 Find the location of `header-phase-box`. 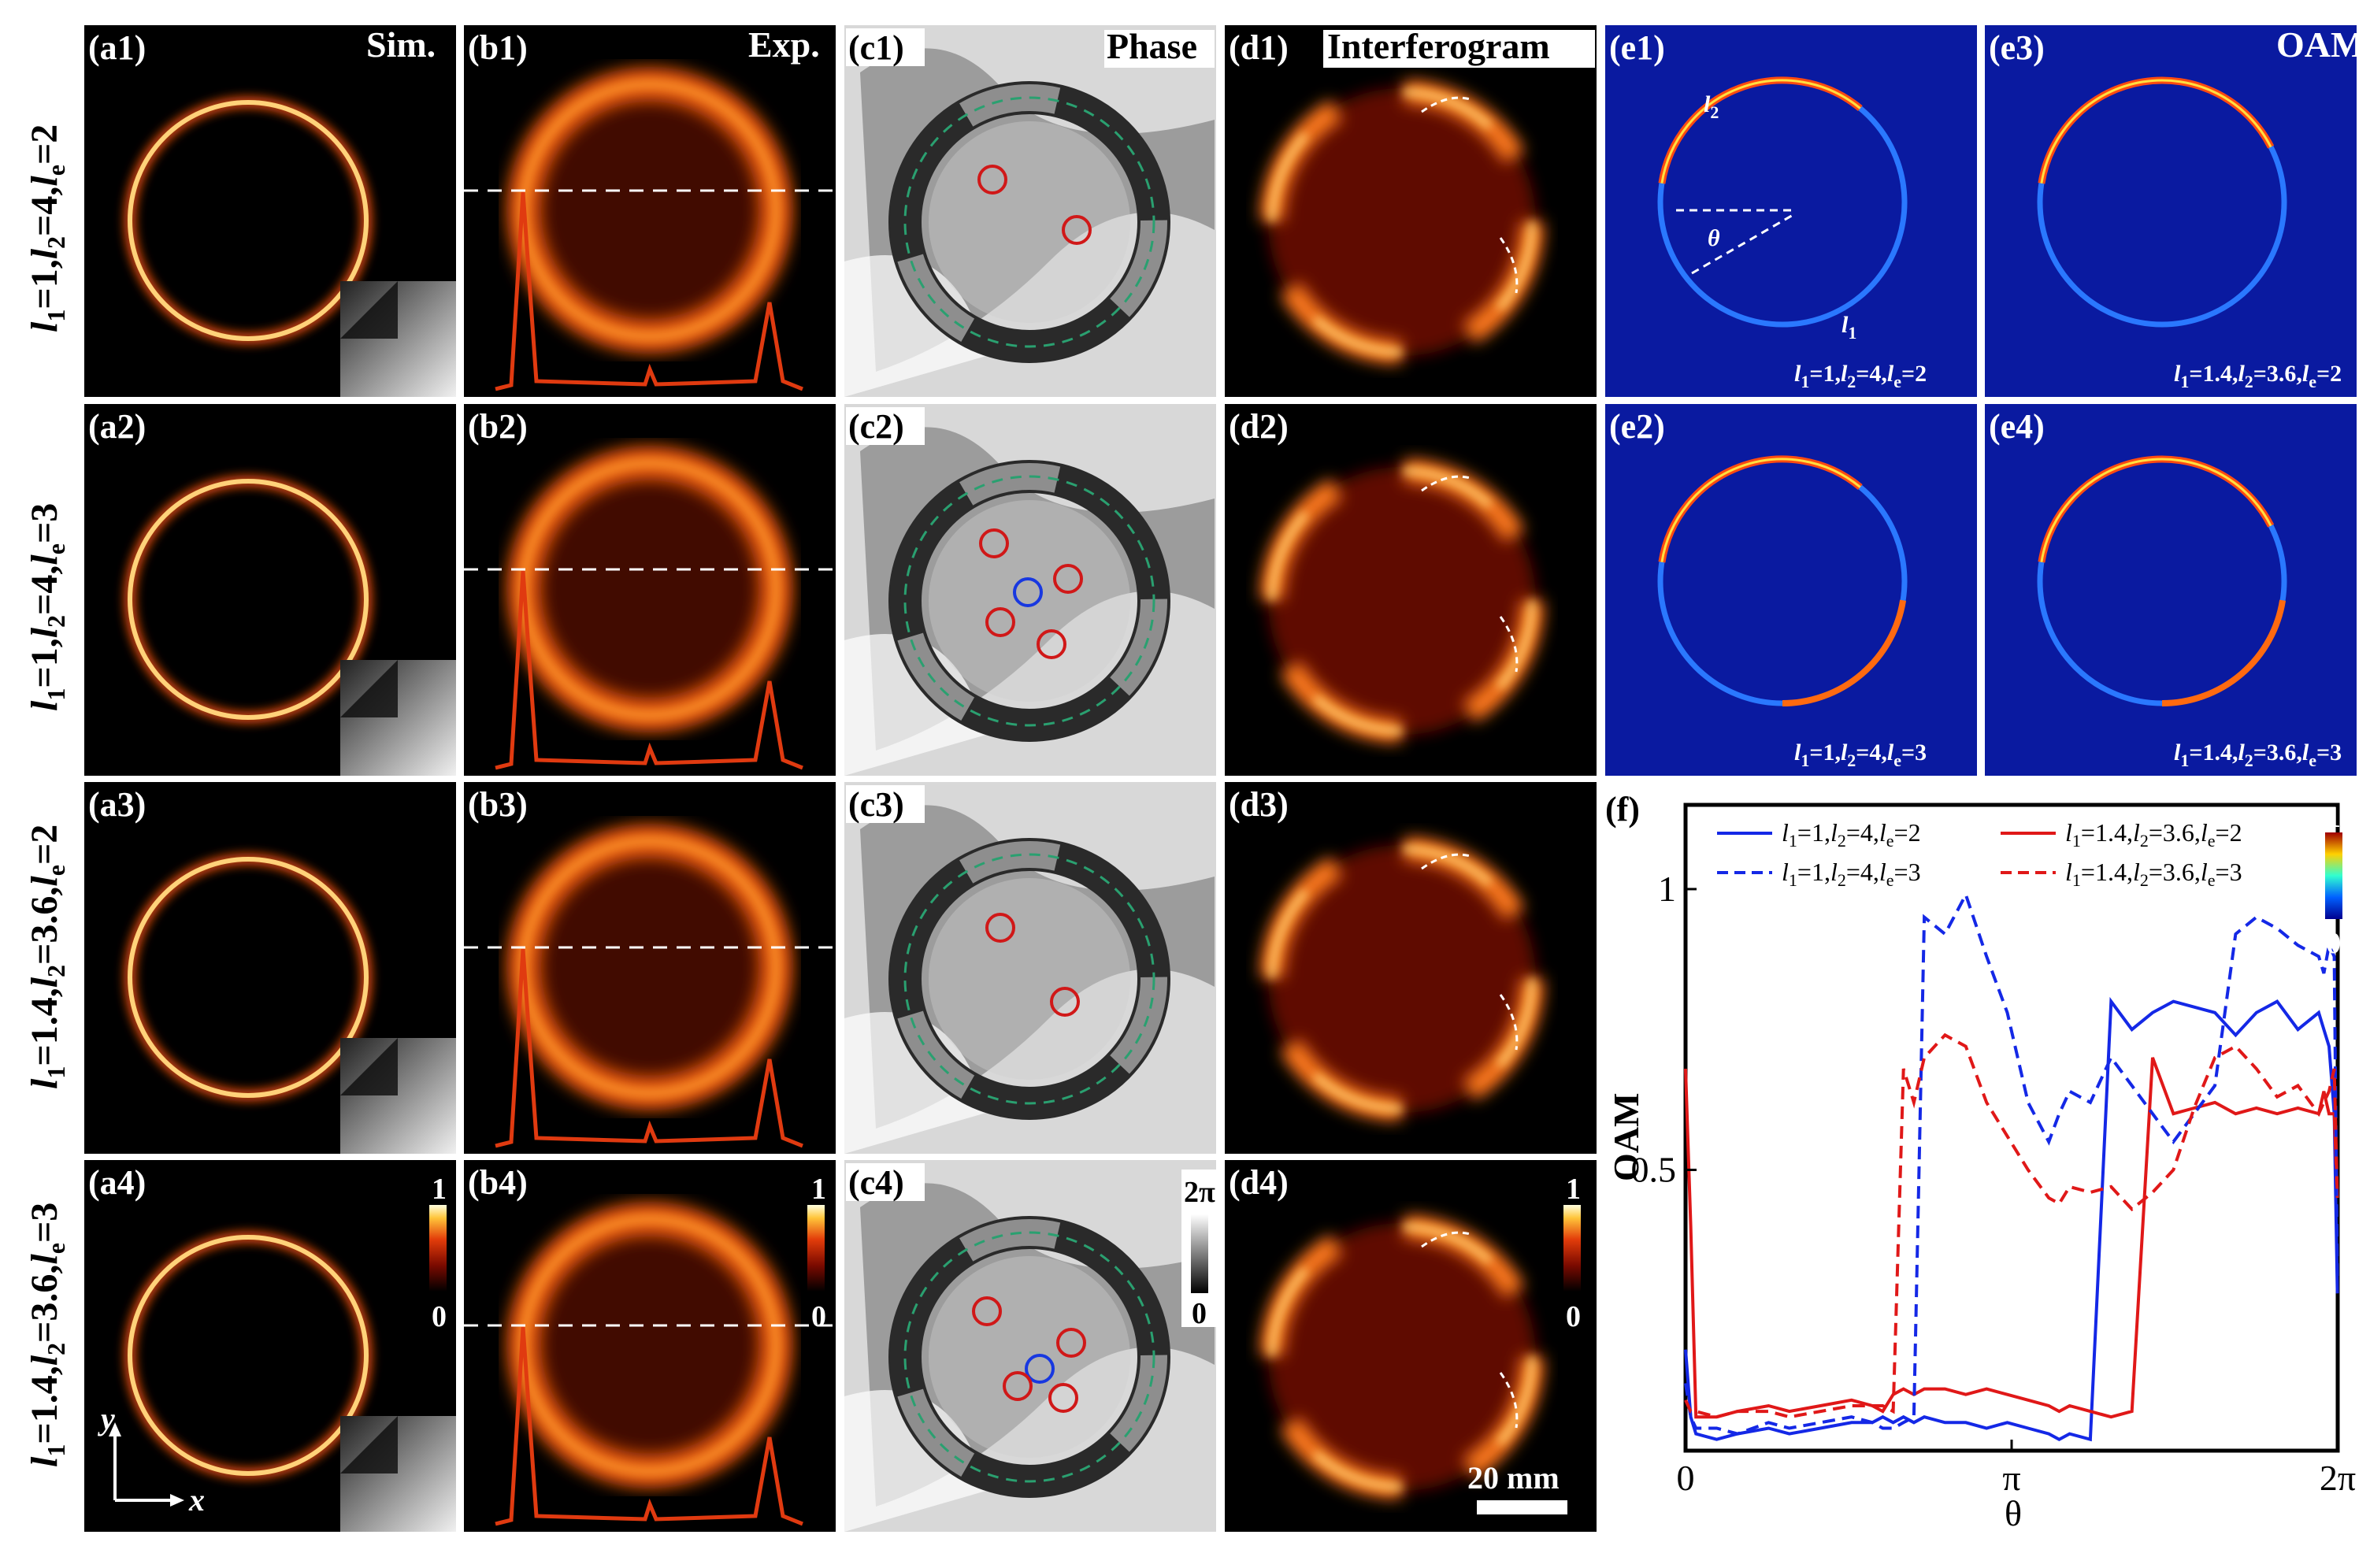

header-phase-box is located at coordinates (1159, 49).